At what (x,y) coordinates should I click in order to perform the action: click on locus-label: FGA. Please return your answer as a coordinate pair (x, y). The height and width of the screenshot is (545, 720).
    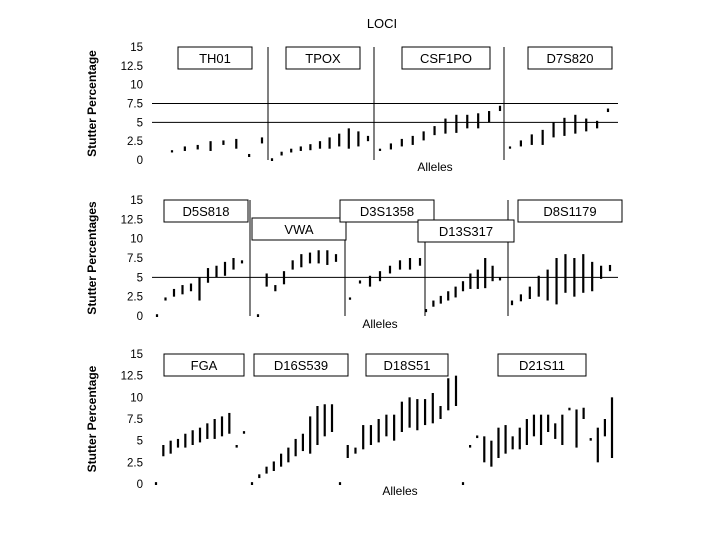
    Looking at the image, I should click on (204, 365).